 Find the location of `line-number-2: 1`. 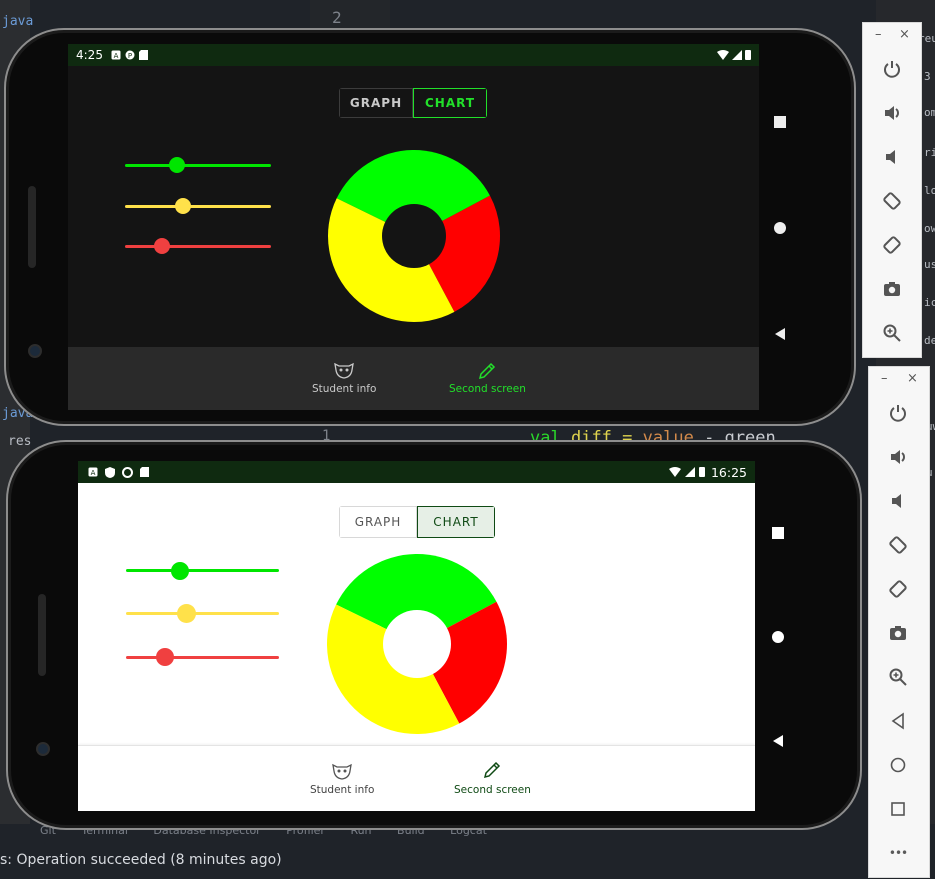

line-number-2: 1 is located at coordinates (326, 436).